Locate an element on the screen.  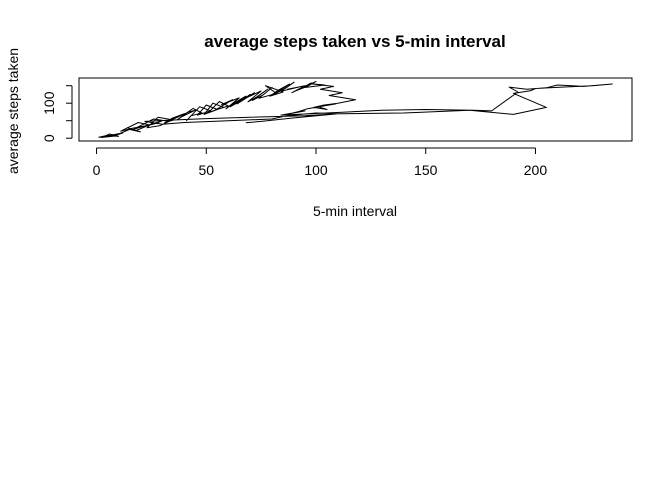
series-line is located at coordinates (355, 109).